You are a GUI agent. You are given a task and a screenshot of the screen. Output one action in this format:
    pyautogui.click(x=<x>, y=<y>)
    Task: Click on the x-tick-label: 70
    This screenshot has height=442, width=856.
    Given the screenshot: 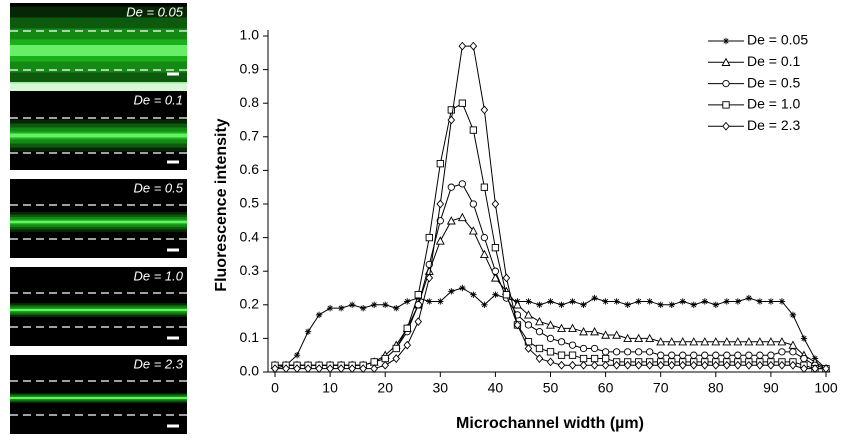 What is the action you would take?
    pyautogui.click(x=661, y=388)
    